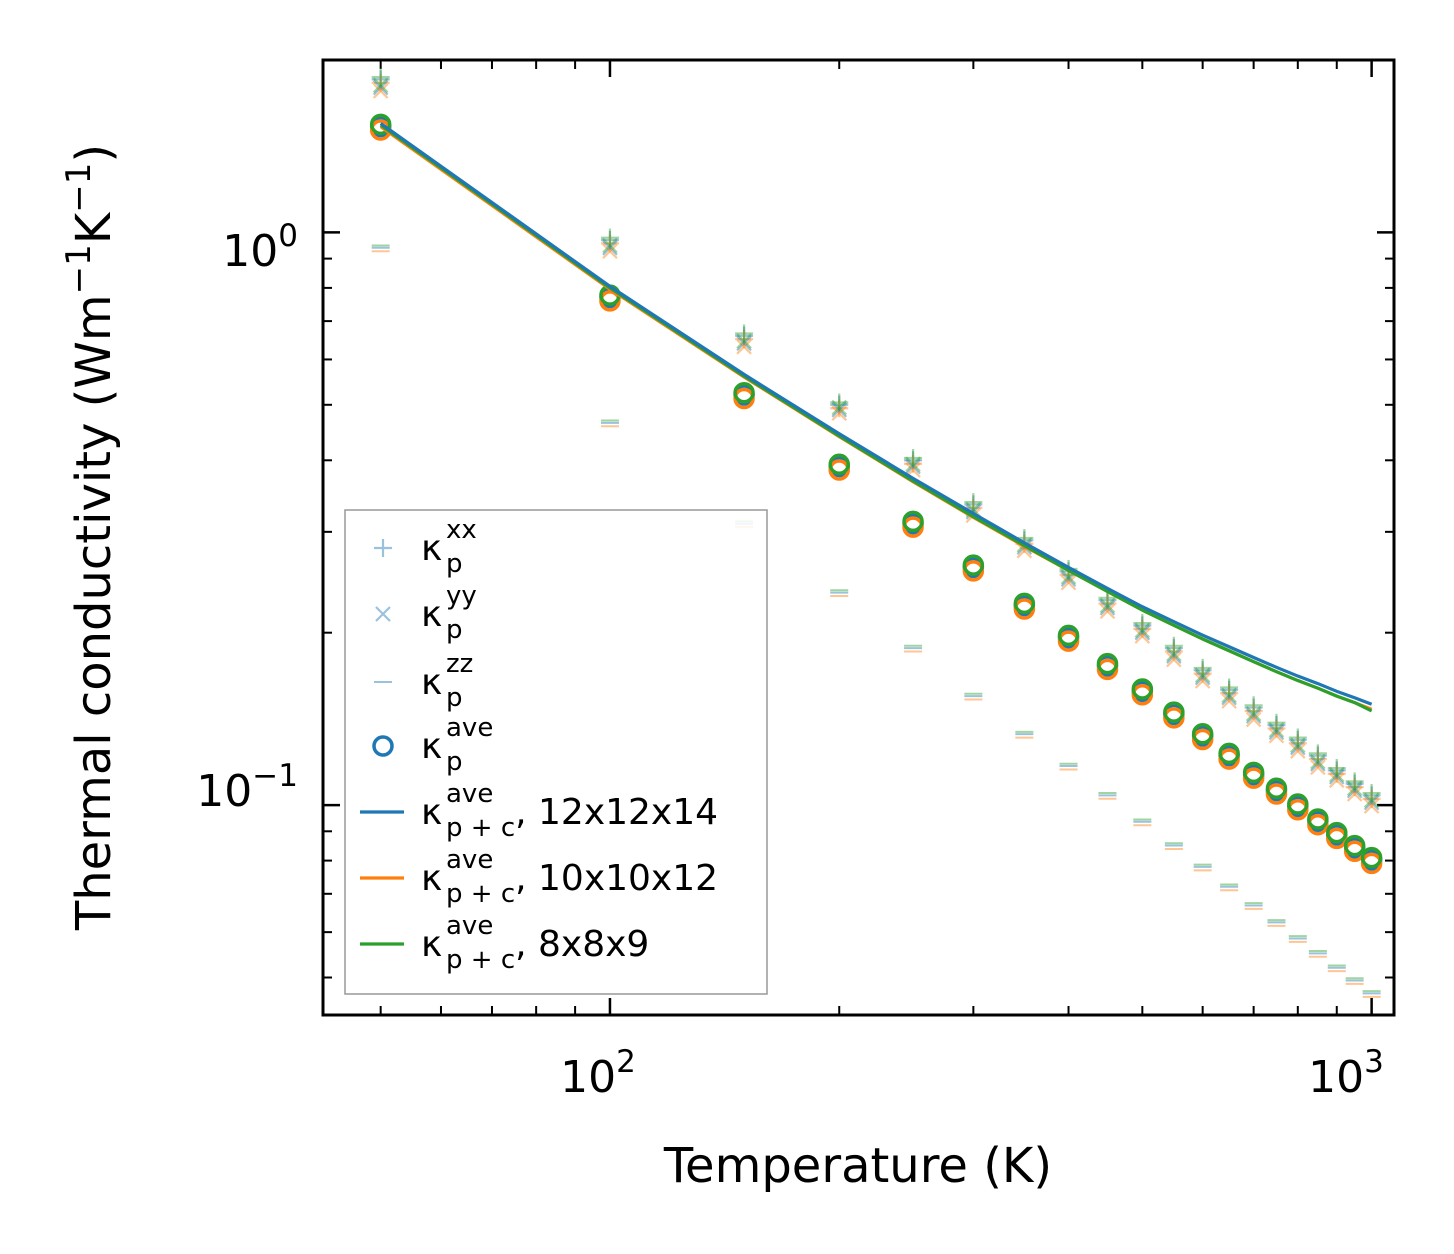 The width and height of the screenshot is (1454, 1254). What do you see at coordinates (447, 681) in the screenshot?
I see `legend-label-kzz: κ zz p` at bounding box center [447, 681].